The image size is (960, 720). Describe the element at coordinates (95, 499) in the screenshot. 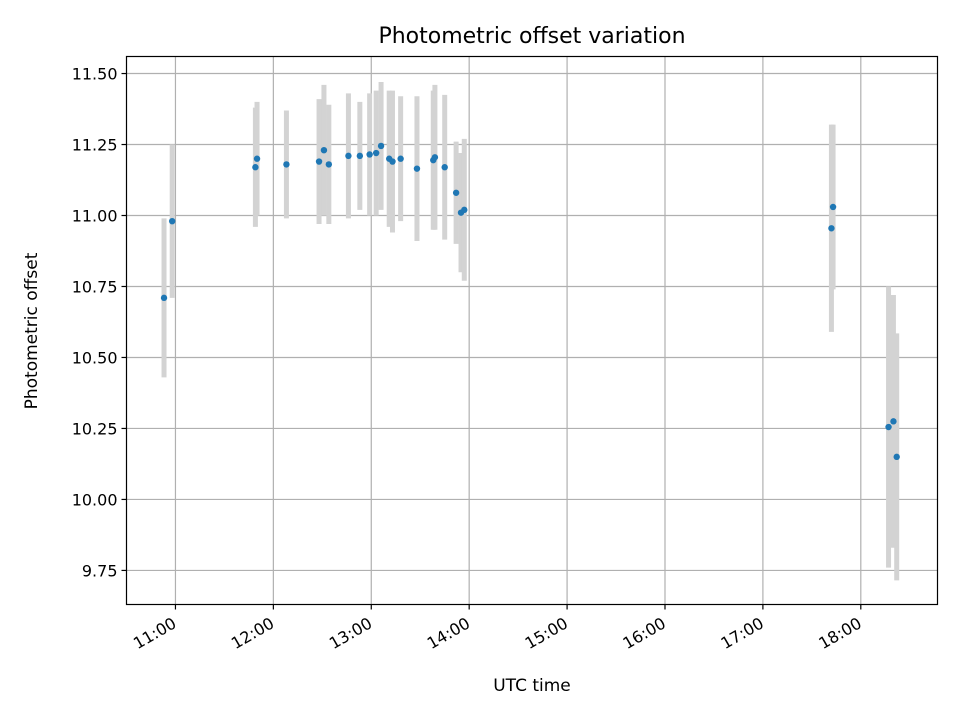

I see `y-tick-label: 10.00` at that location.